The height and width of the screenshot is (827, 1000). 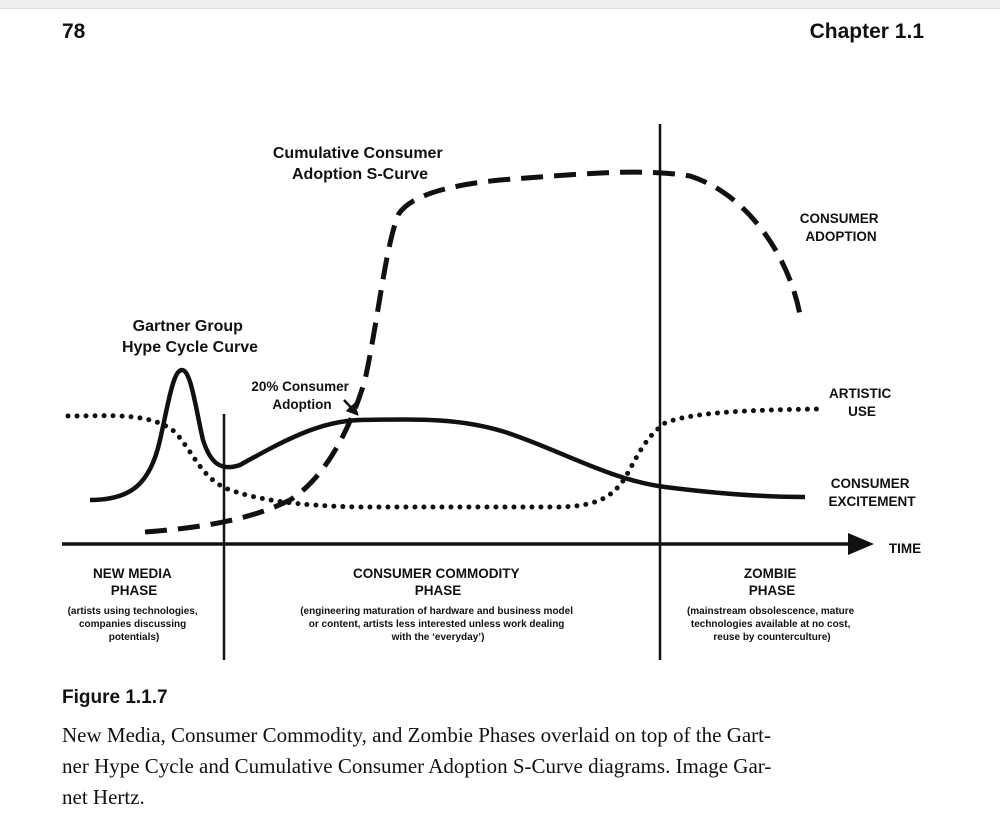 I want to click on page-number: 78, so click(x=74, y=31).